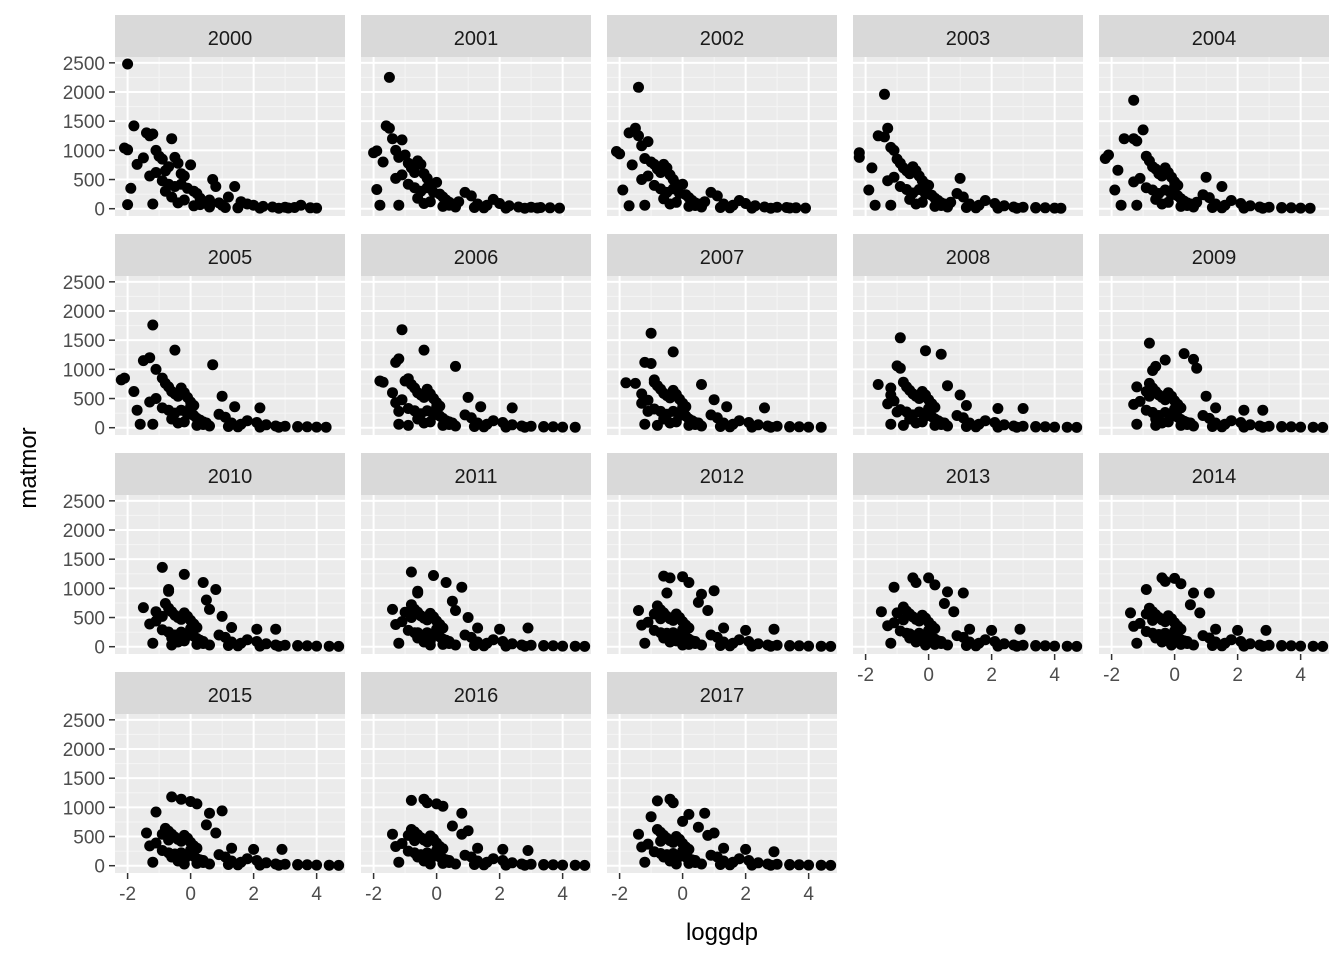  I want to click on panel-background, so click(722, 355).